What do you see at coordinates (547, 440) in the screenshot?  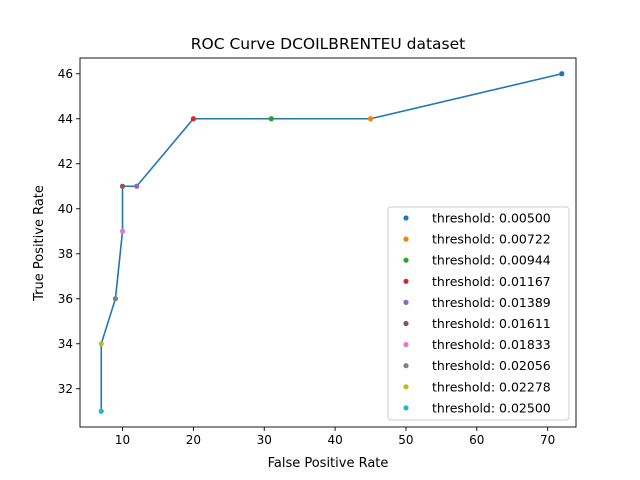 I see `x-tick-label-70: 70` at bounding box center [547, 440].